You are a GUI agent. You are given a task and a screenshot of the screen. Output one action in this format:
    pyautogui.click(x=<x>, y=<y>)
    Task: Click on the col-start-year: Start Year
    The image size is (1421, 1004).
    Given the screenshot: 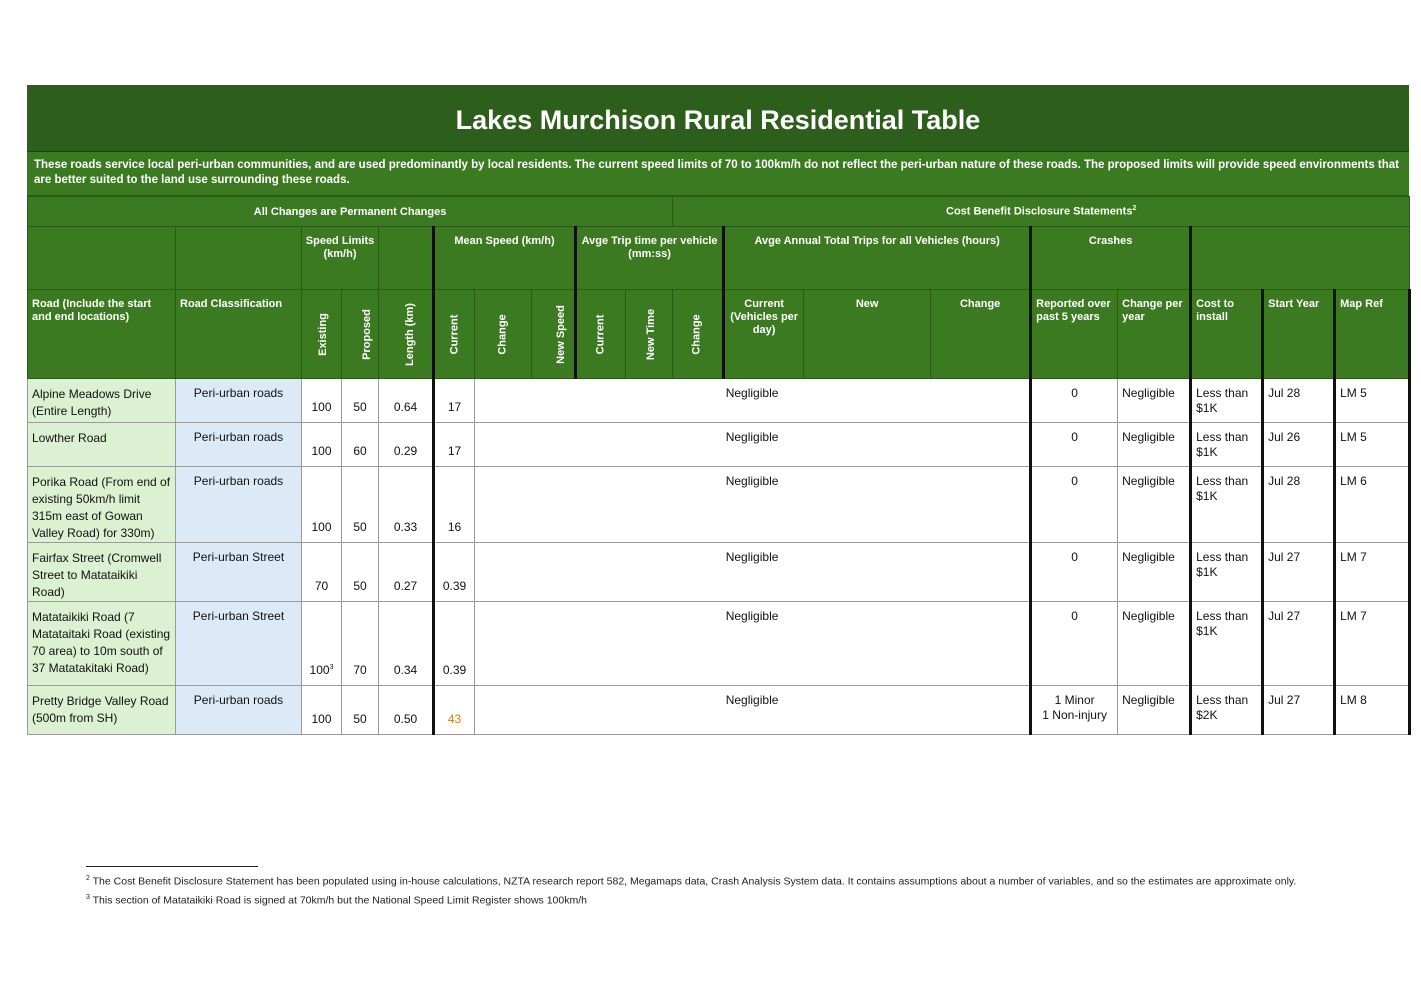 What is the action you would take?
    pyautogui.click(x=1298, y=334)
    